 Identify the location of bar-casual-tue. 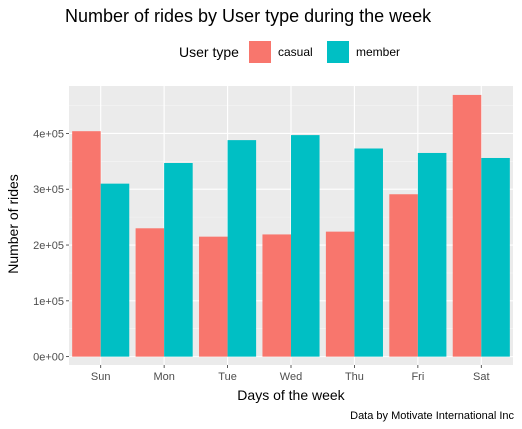
(213, 296).